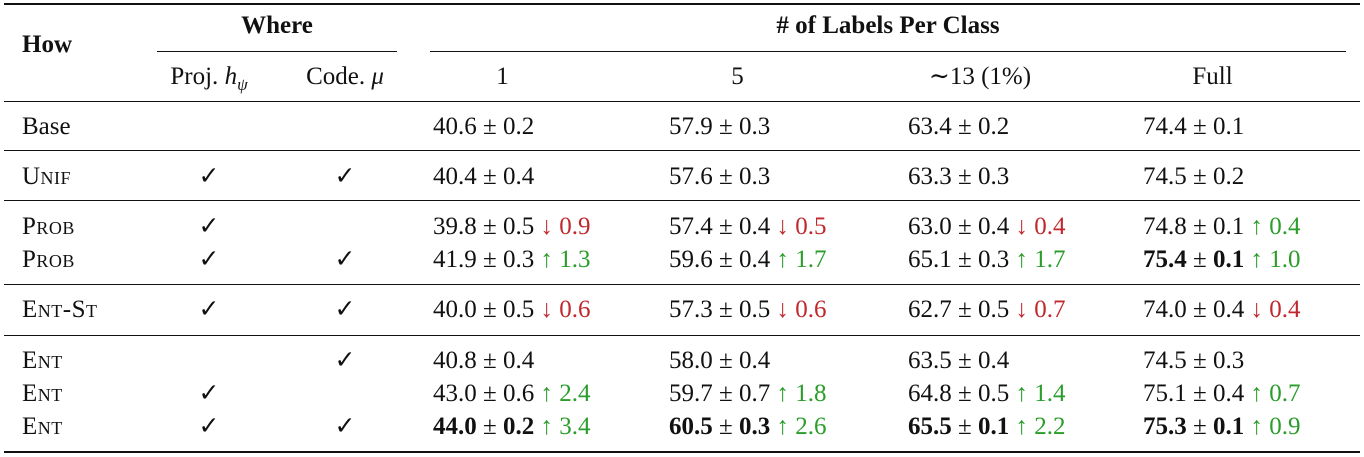 The width and height of the screenshot is (1364, 457). What do you see at coordinates (455, 126) in the screenshot?
I see `result-mean: 40.6` at bounding box center [455, 126].